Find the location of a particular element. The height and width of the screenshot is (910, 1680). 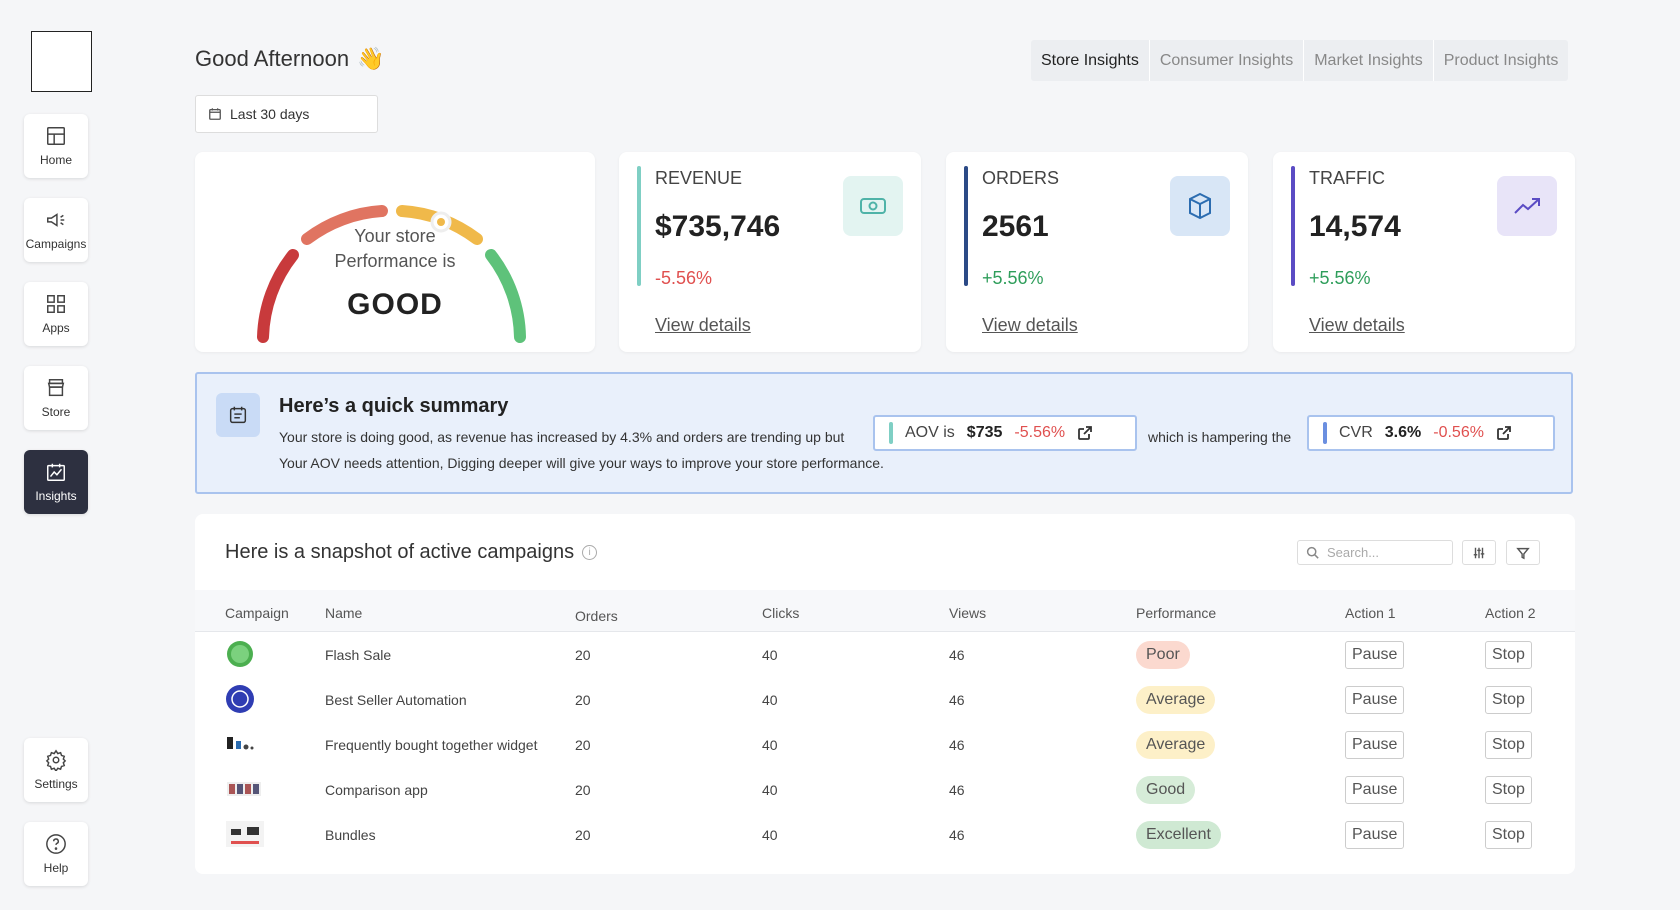

traffic-view-details-link: View details is located at coordinates (1357, 325).